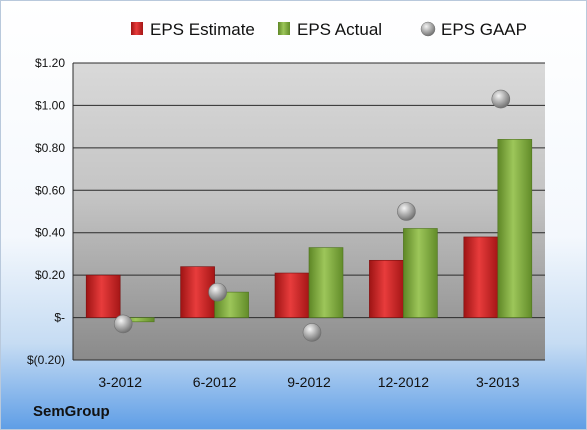  Describe the element at coordinates (50, 275) in the screenshot. I see `y-tick-label: $0.20` at that location.